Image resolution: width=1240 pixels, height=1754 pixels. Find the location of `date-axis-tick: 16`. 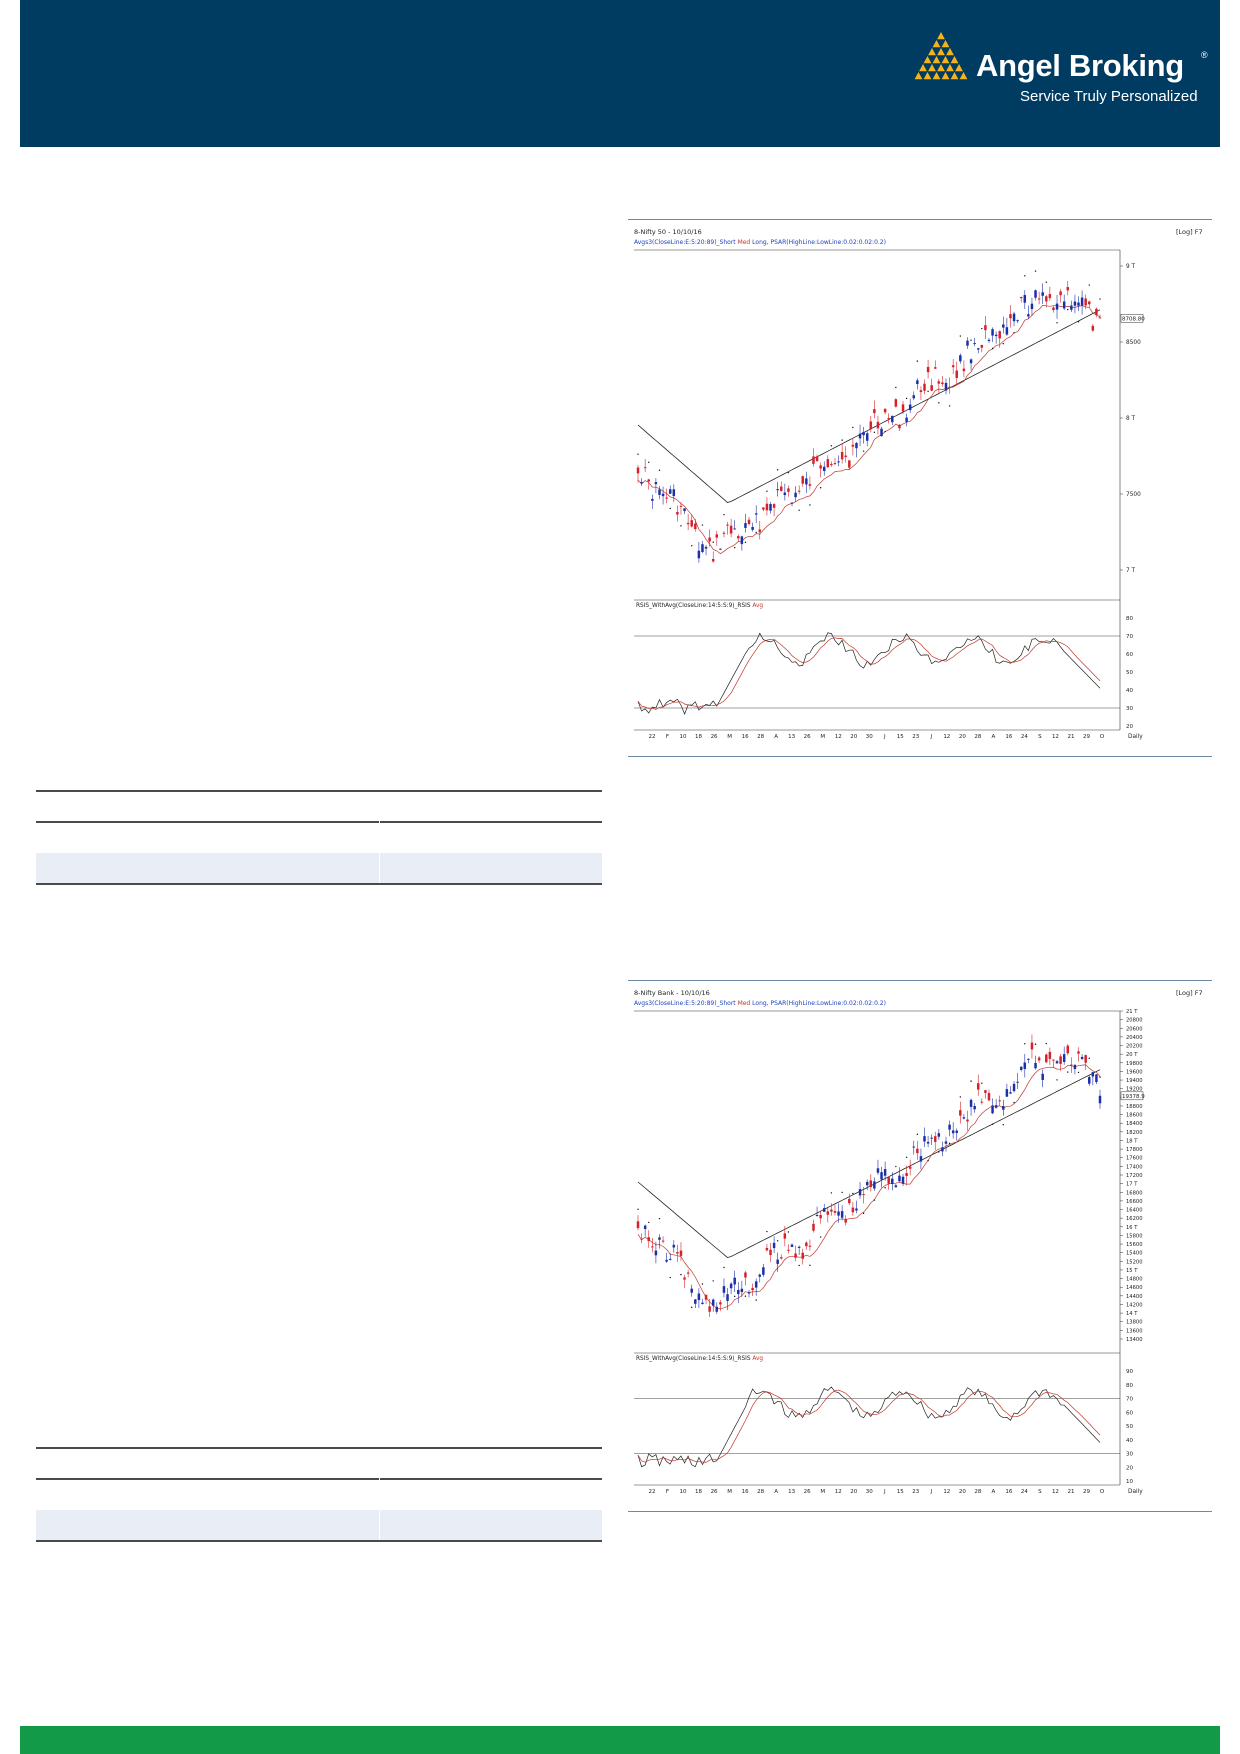

date-axis-tick: 16 is located at coordinates (1008, 737).